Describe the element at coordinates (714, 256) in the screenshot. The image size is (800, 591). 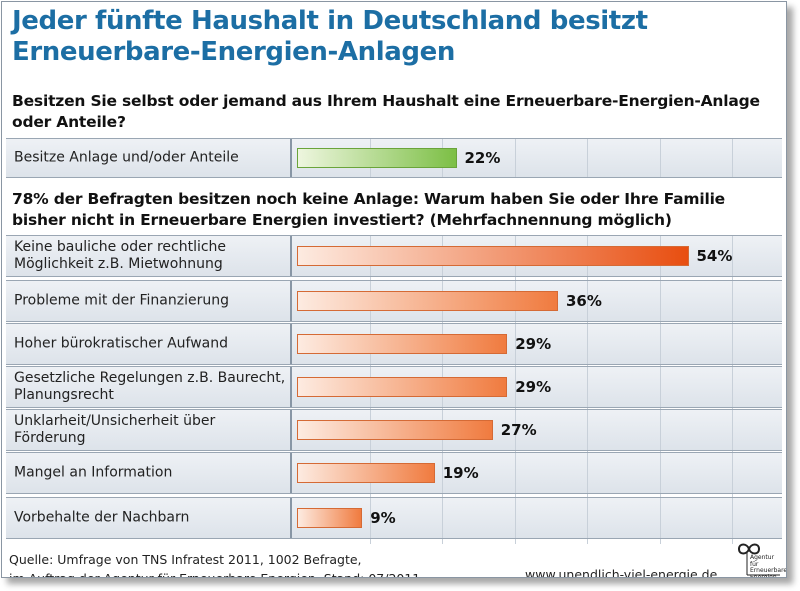
I see `value-label: 54%` at that location.